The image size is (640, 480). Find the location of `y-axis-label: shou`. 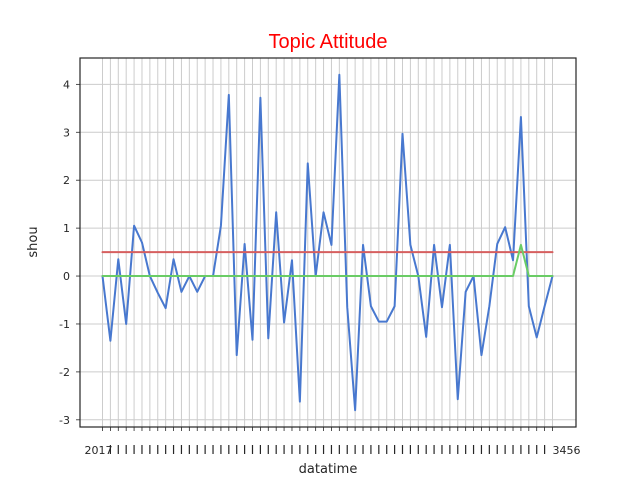

y-axis-label: shou is located at coordinates (33, 241).